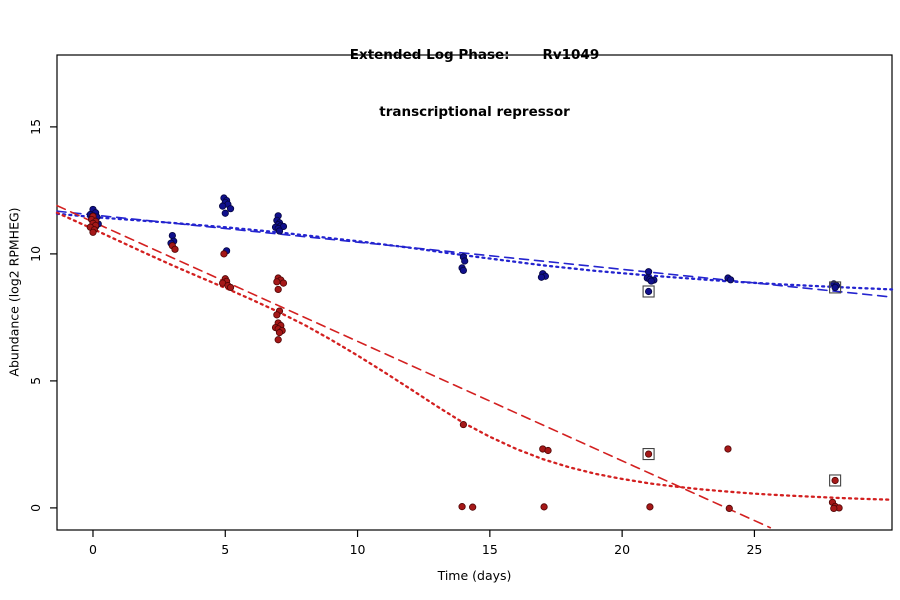  Describe the element at coordinates (474, 575) in the screenshot. I see `x-axis-label: Time (days)` at that location.